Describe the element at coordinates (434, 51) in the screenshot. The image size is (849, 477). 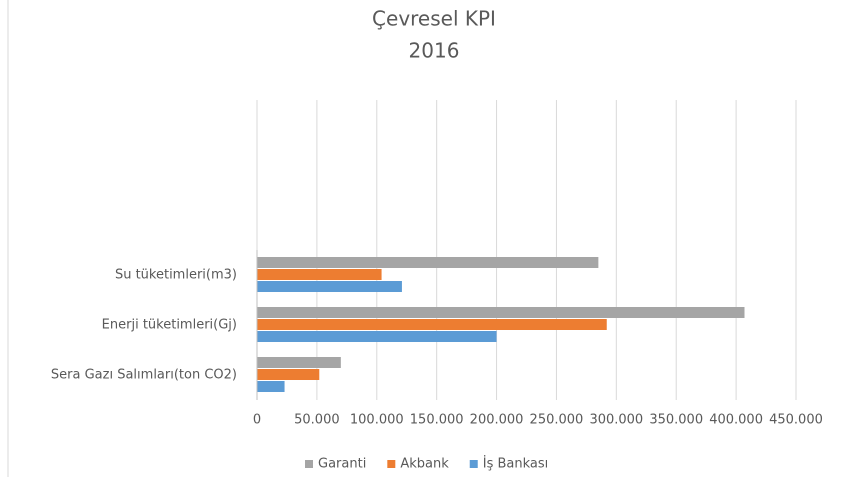
I see `chart-subtitle: 2016` at that location.